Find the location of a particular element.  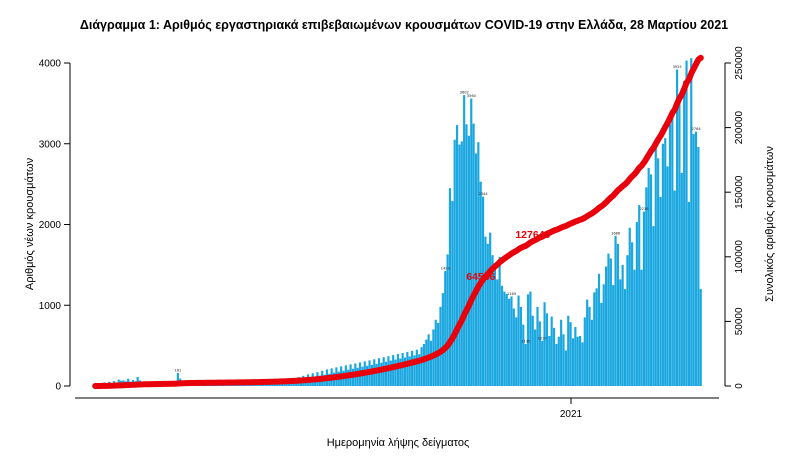

right-tick-label: 0 is located at coordinates (739, 386).